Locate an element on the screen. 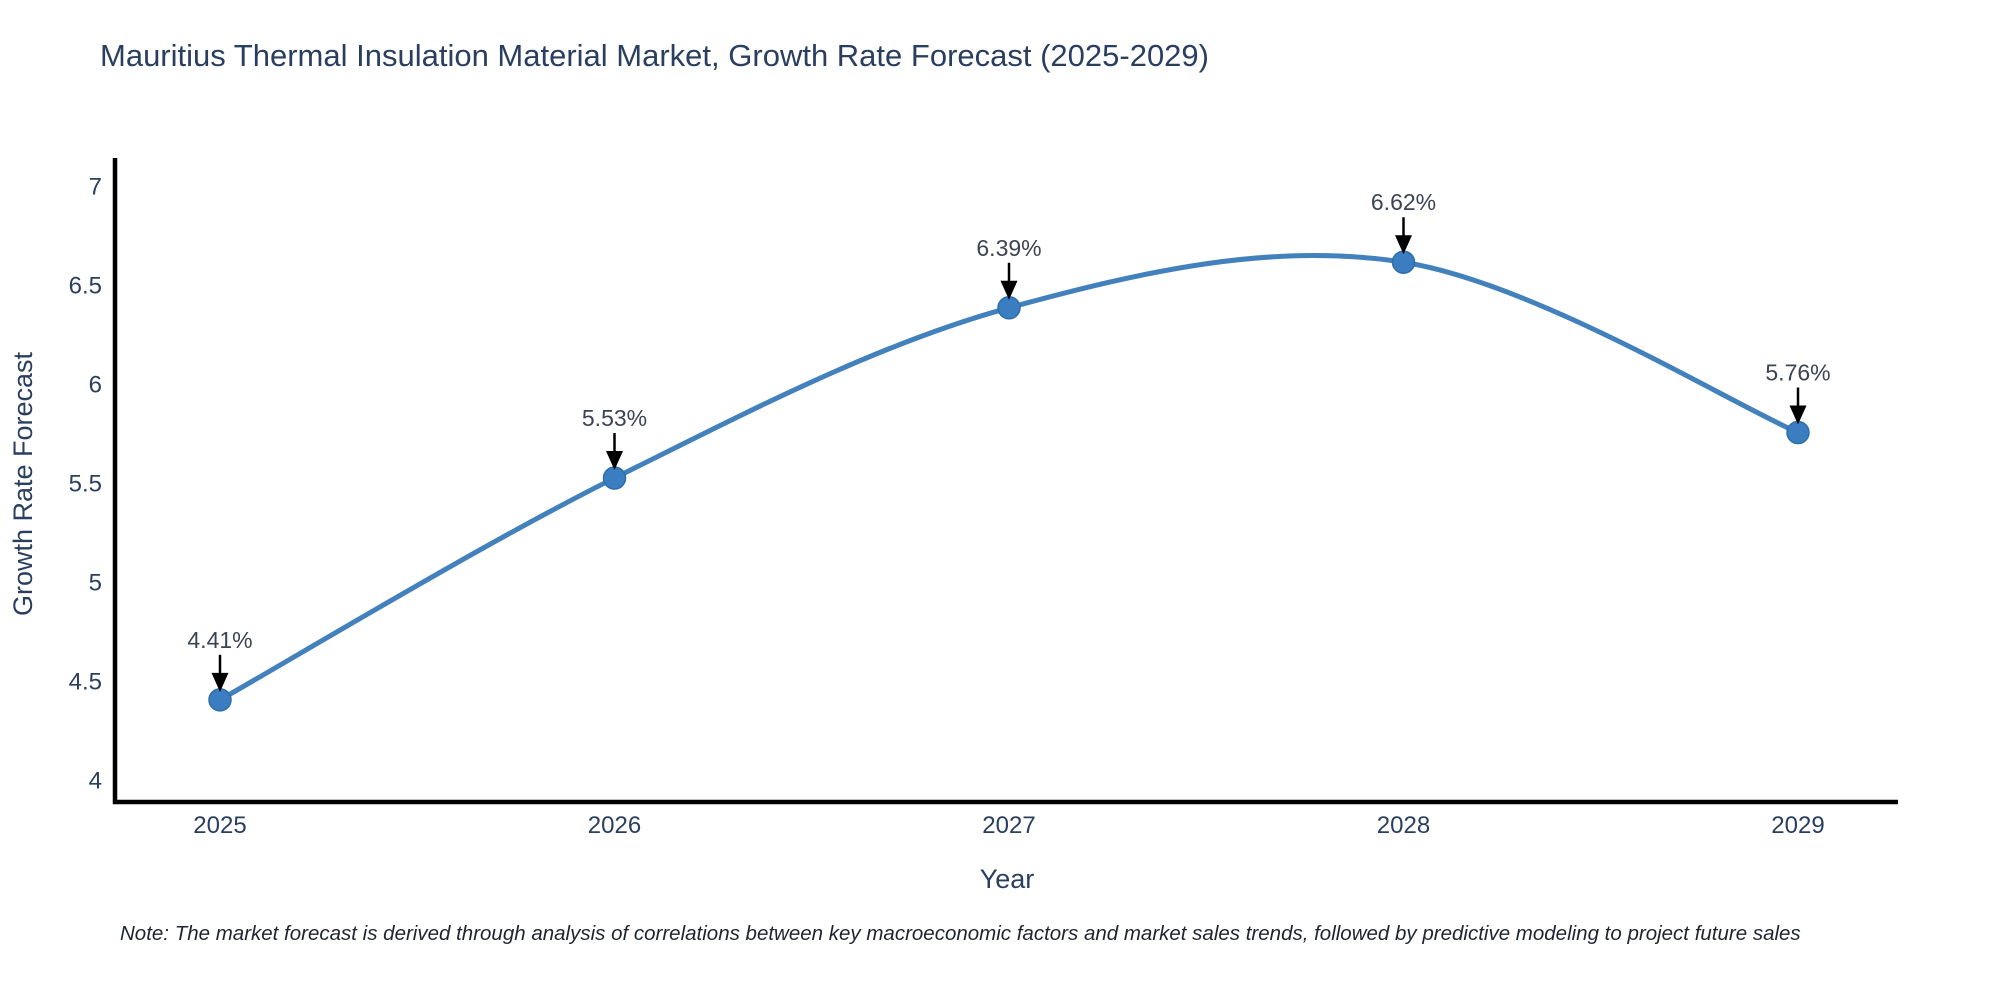 The image size is (2000, 1000). x-tick-label: 2025 is located at coordinates (219, 825).